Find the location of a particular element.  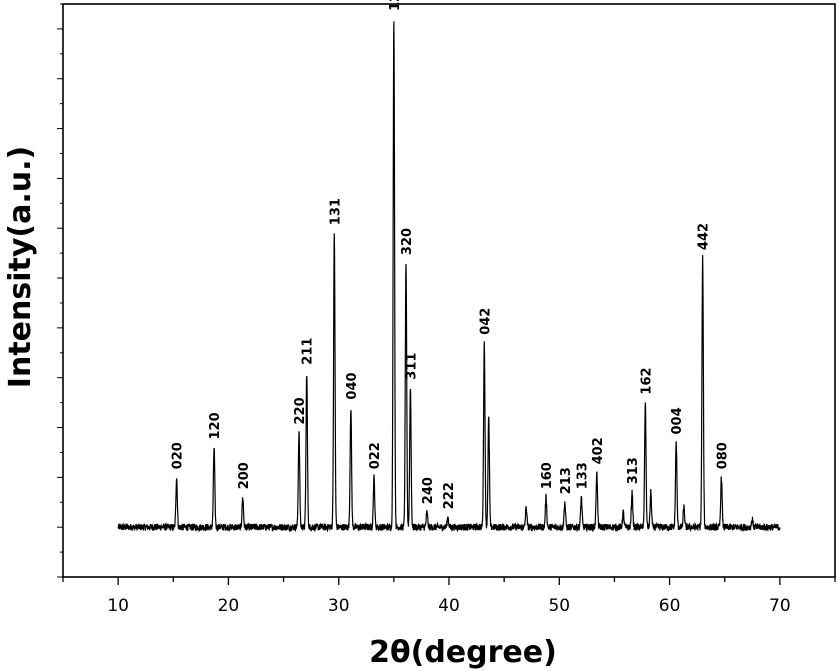

x-axis-title: 2θ(degree) is located at coordinates (463, 652).